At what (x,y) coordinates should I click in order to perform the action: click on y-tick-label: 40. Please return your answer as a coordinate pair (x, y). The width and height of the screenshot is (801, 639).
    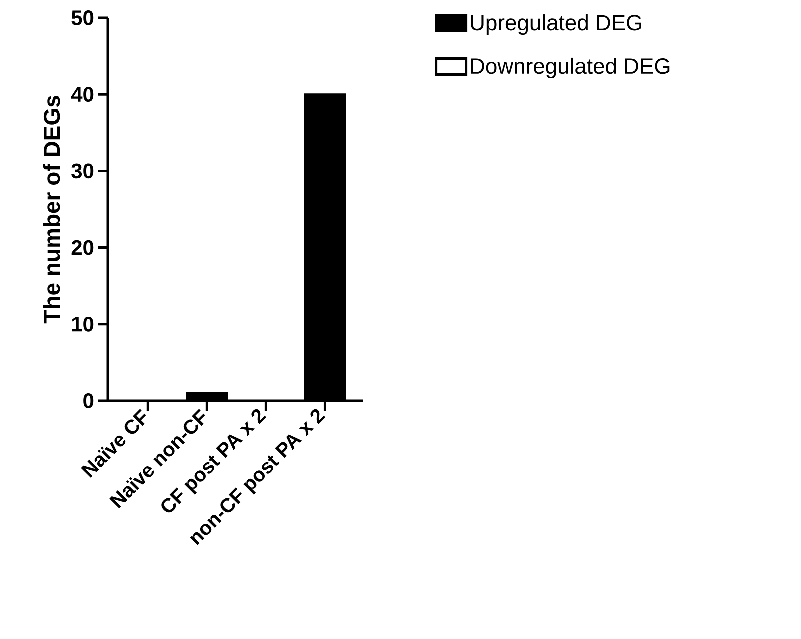
    Looking at the image, I should click on (82, 94).